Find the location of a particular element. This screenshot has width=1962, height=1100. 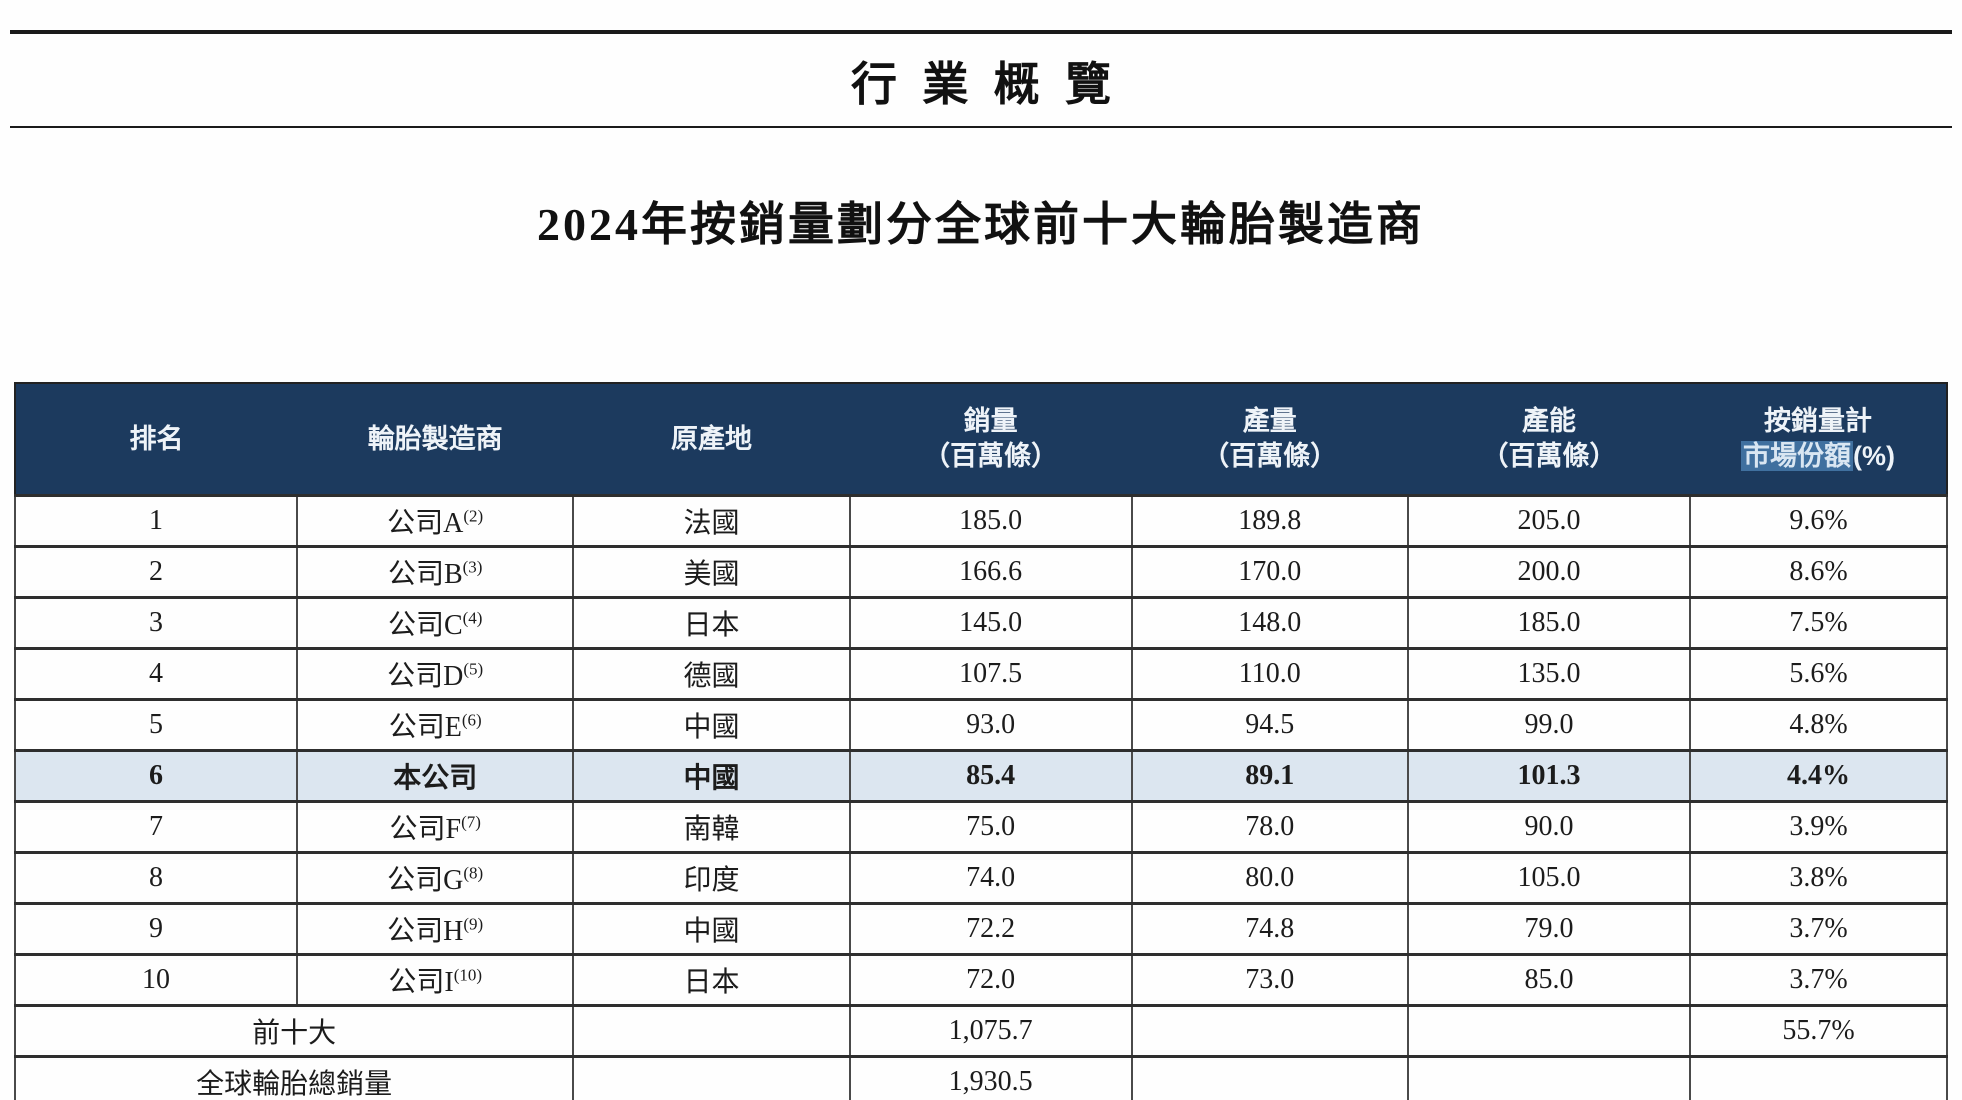

cell-manufacturer: 公司G(8) is located at coordinates (435, 878).